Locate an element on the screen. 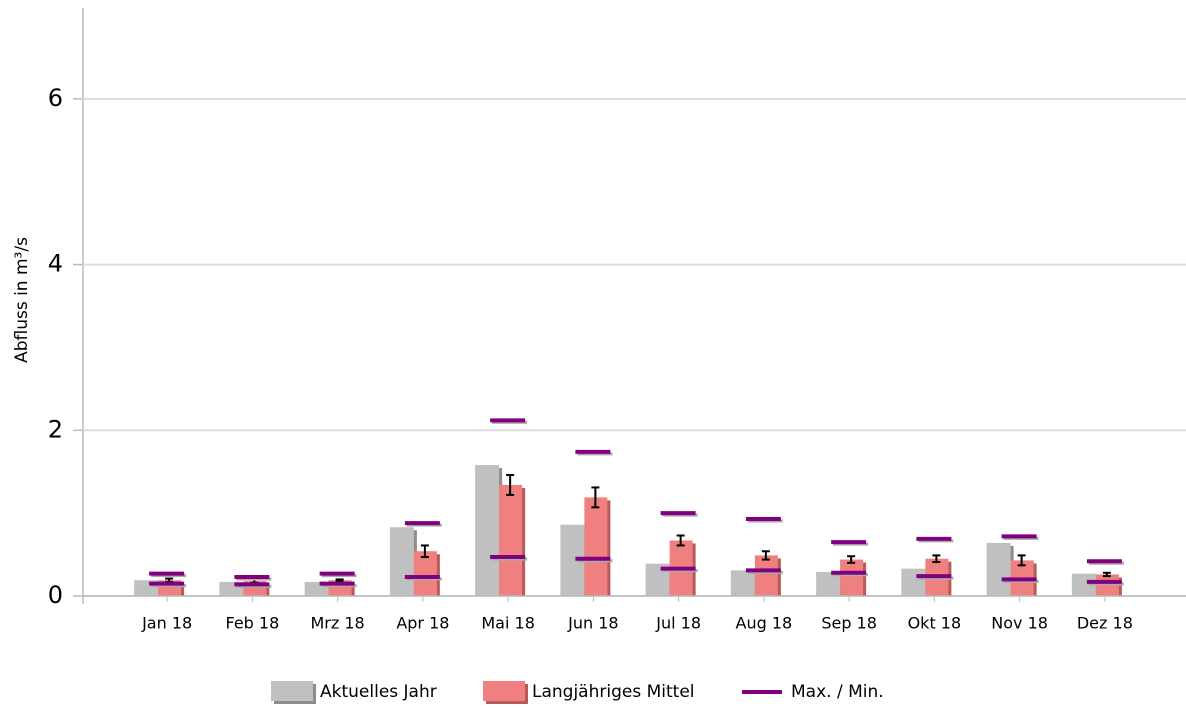 This screenshot has width=1186, height=708. y-axis-label: Abfluss in m³/s is located at coordinates (22, 300).